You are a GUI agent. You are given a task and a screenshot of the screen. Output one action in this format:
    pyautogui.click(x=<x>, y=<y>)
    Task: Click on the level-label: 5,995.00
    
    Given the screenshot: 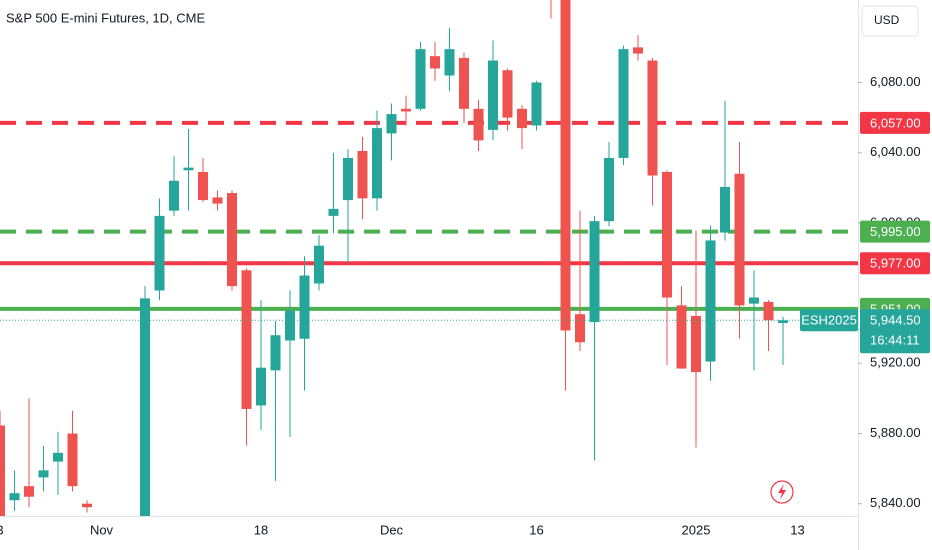 What is the action you would take?
    pyautogui.click(x=895, y=231)
    